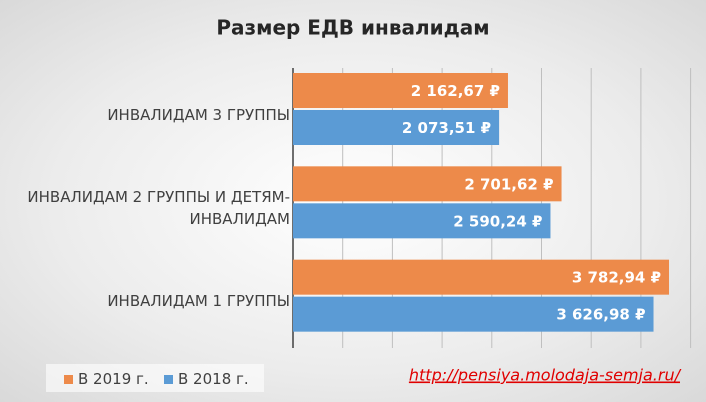  Describe the element at coordinates (352, 28) in the screenshot. I see `chart-title: Размер ЕДВ инвалидам` at that location.